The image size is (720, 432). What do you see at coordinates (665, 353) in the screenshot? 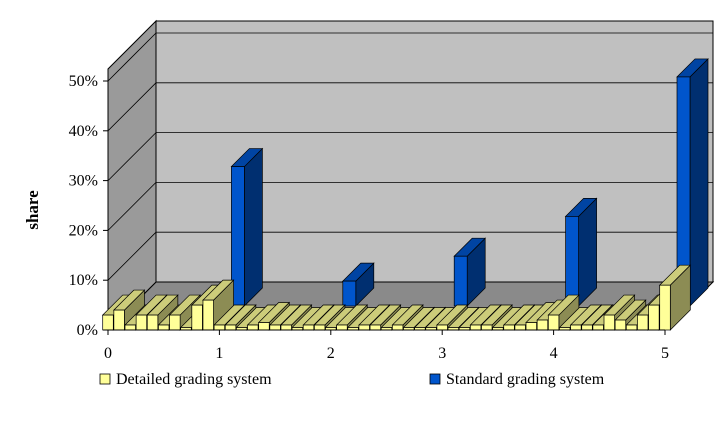
I see `x-tick-label: 5` at bounding box center [665, 353].